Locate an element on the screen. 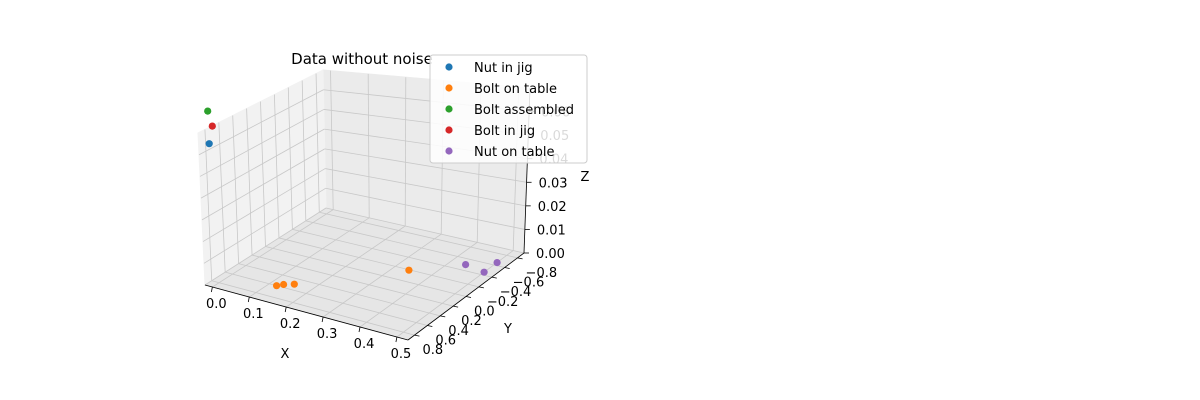 The height and width of the screenshot is (400, 1200). y-tick-label: 0.0 is located at coordinates (484, 312).